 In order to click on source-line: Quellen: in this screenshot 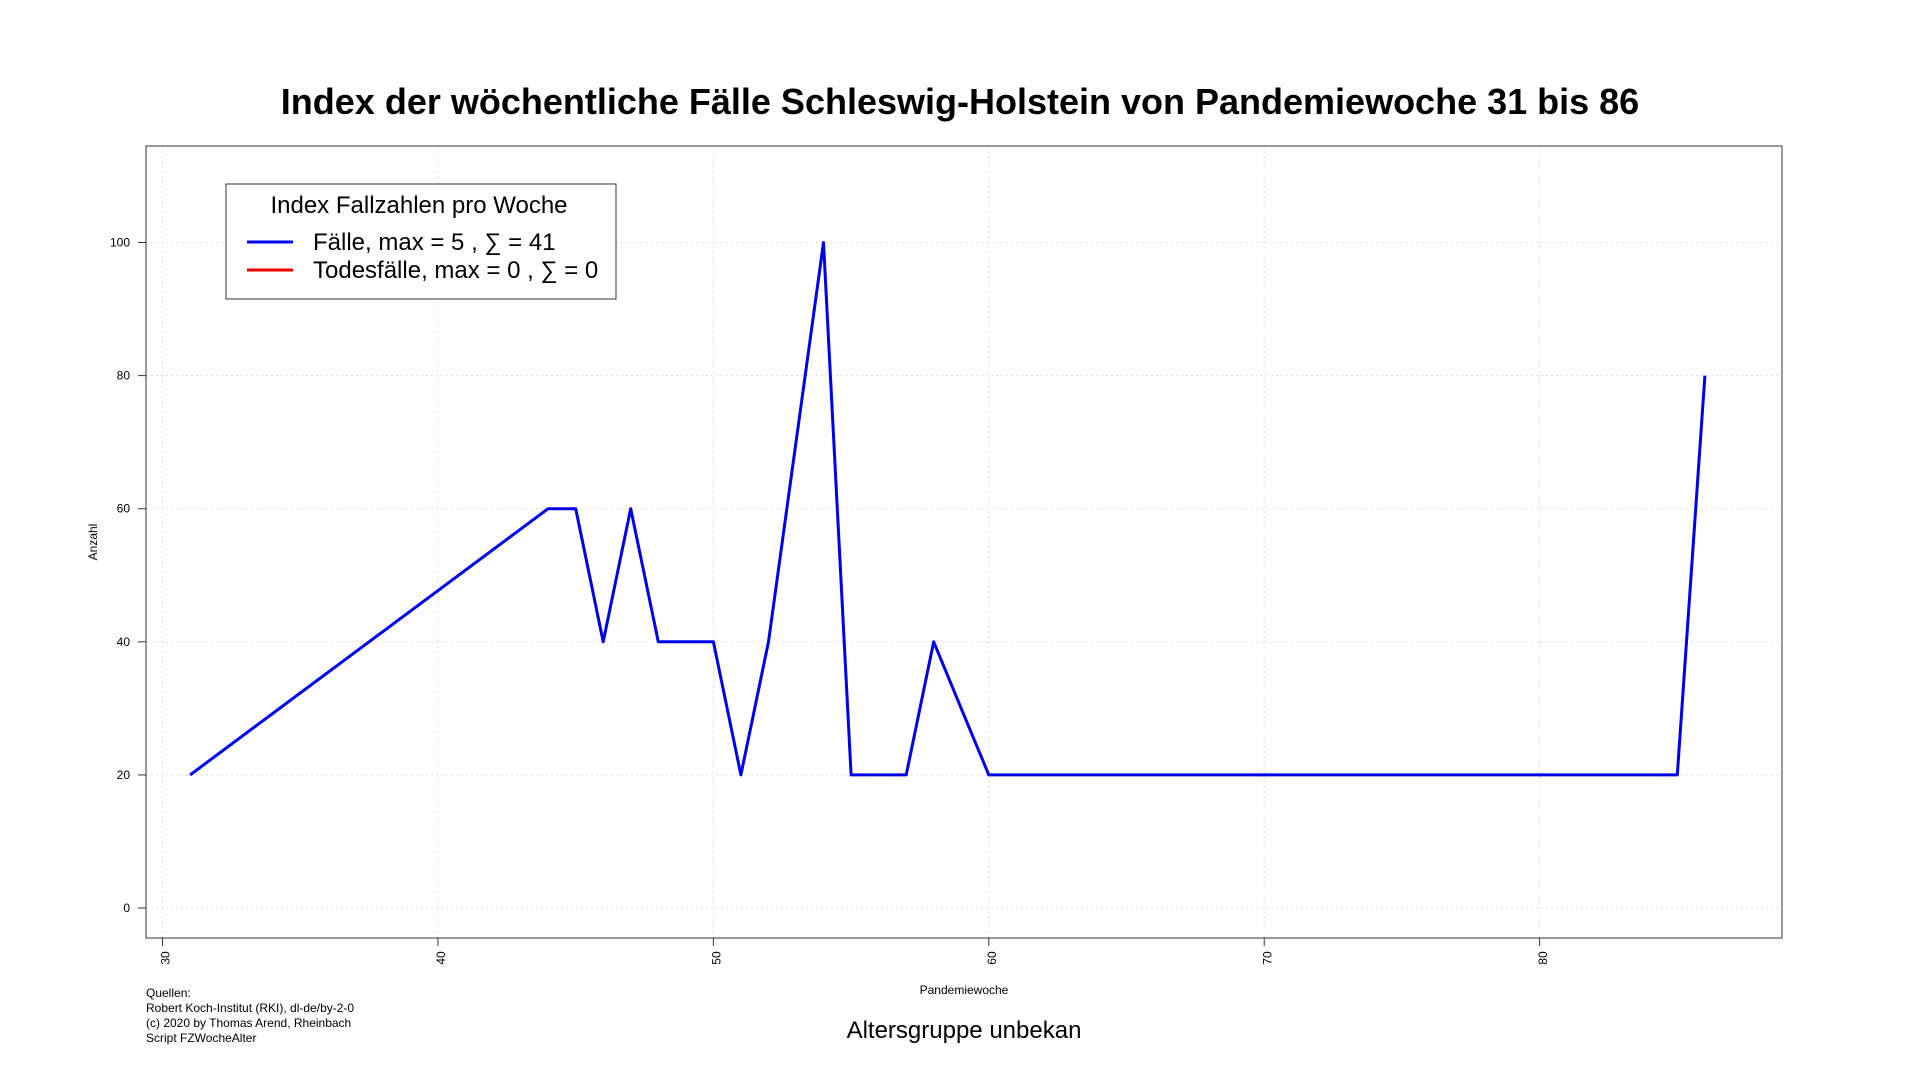, I will do `click(168, 993)`.